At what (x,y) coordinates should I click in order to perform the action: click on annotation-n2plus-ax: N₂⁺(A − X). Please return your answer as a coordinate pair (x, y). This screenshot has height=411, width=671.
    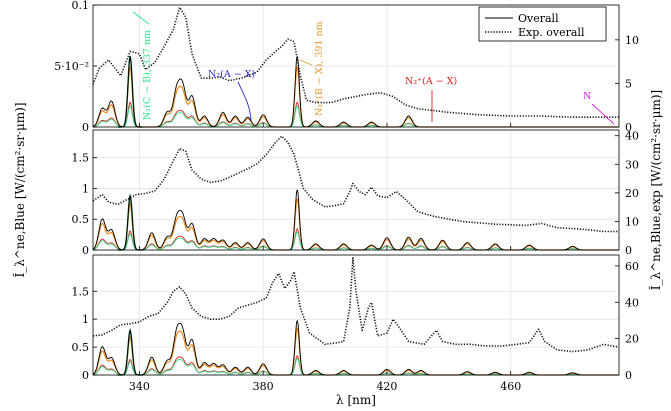
    Looking at the image, I should click on (431, 81).